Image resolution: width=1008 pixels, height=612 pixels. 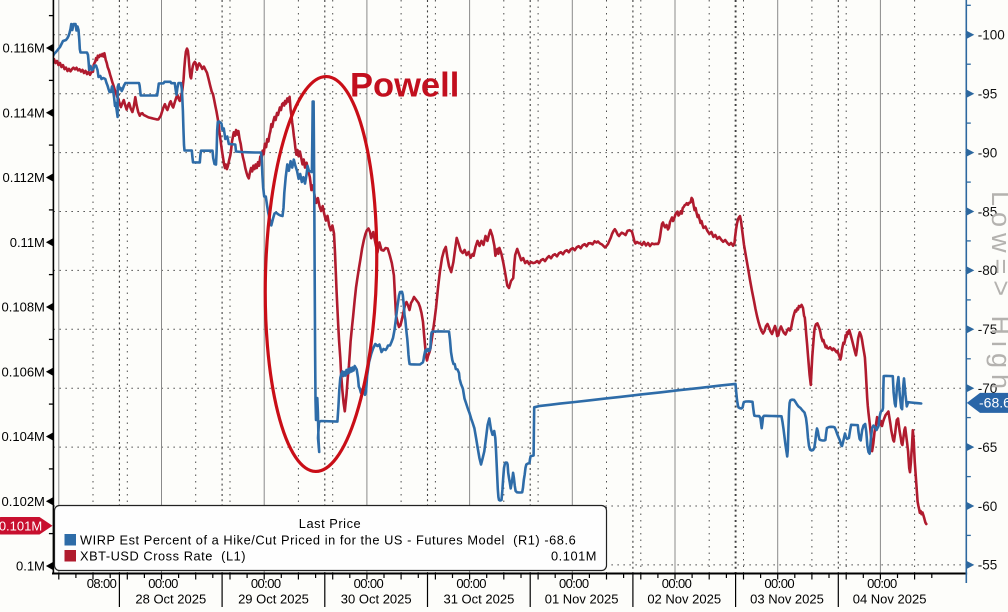 What do you see at coordinates (988, 506) in the screenshot?
I see `svg-text: -60` at bounding box center [988, 506].